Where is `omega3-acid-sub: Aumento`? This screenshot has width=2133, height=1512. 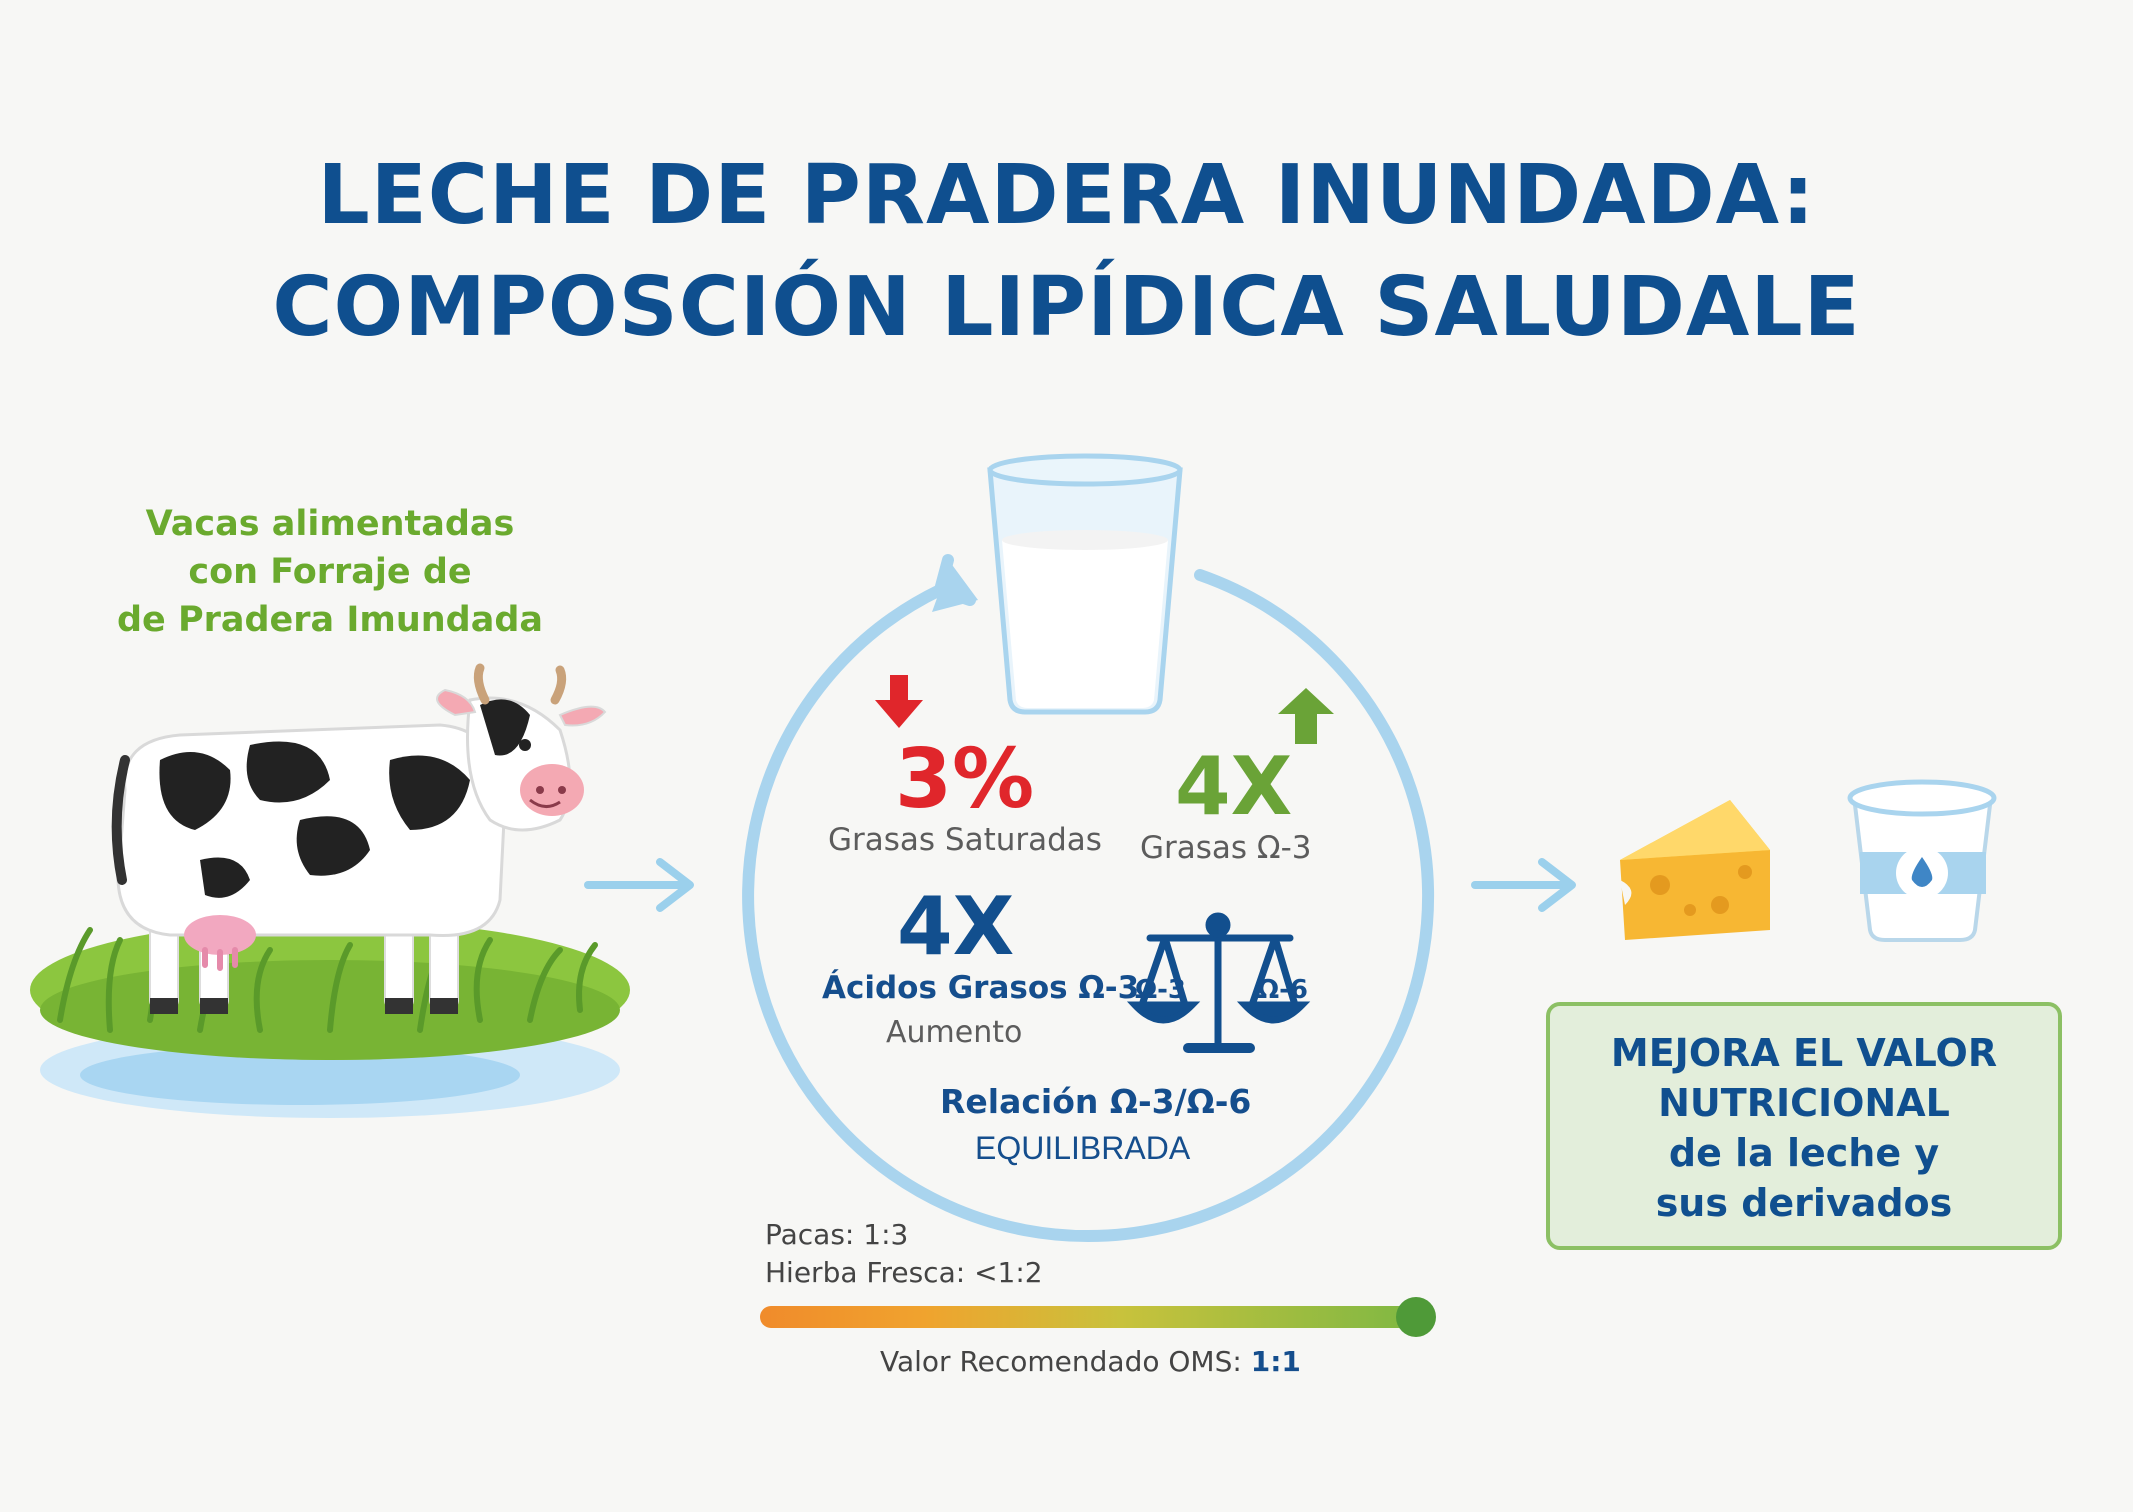
omega3-acid-sub: Aumento is located at coordinates (954, 1032).